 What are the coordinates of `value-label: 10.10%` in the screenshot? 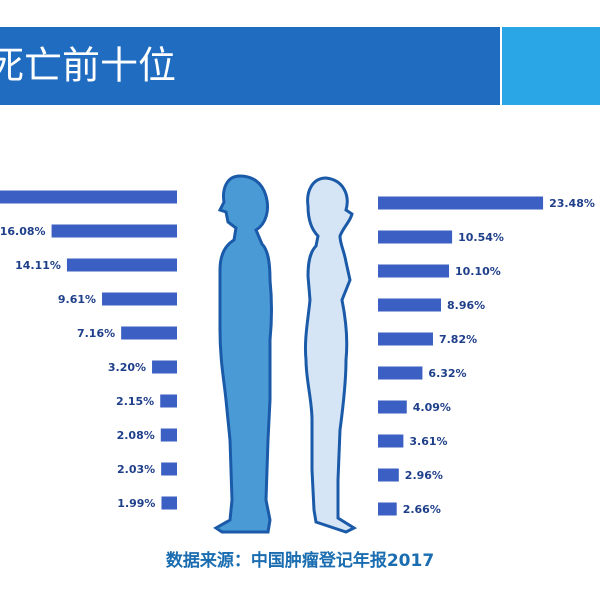 It's located at (478, 271).